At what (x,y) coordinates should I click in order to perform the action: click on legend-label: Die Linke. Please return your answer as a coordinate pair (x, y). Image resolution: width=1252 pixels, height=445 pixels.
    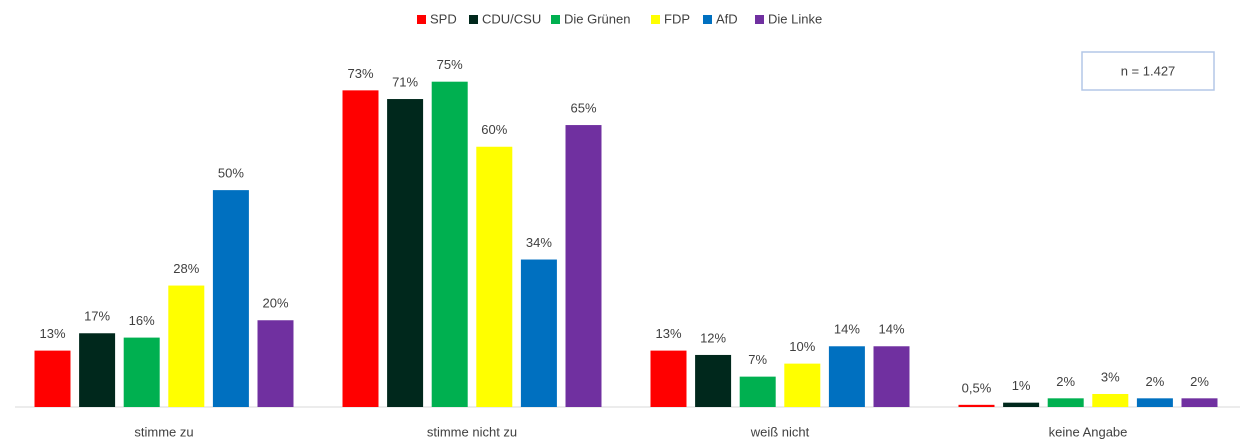
    Looking at the image, I should click on (795, 18).